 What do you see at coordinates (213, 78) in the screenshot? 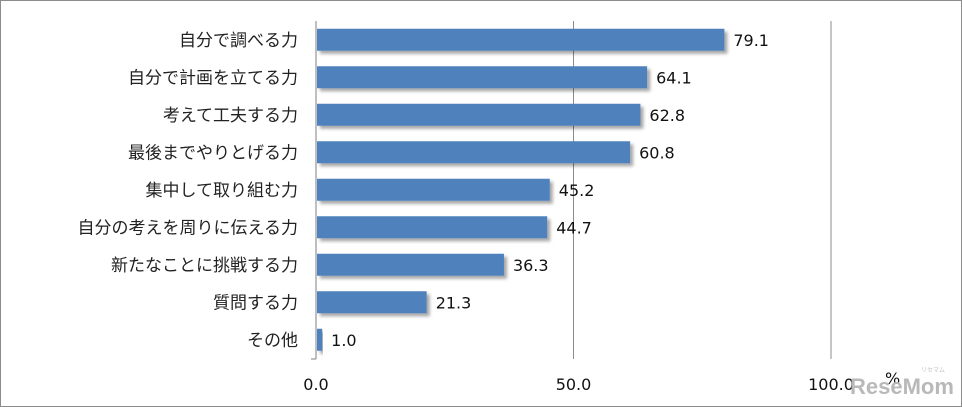
I see `category-label: 自分で計画を立てる力` at bounding box center [213, 78].